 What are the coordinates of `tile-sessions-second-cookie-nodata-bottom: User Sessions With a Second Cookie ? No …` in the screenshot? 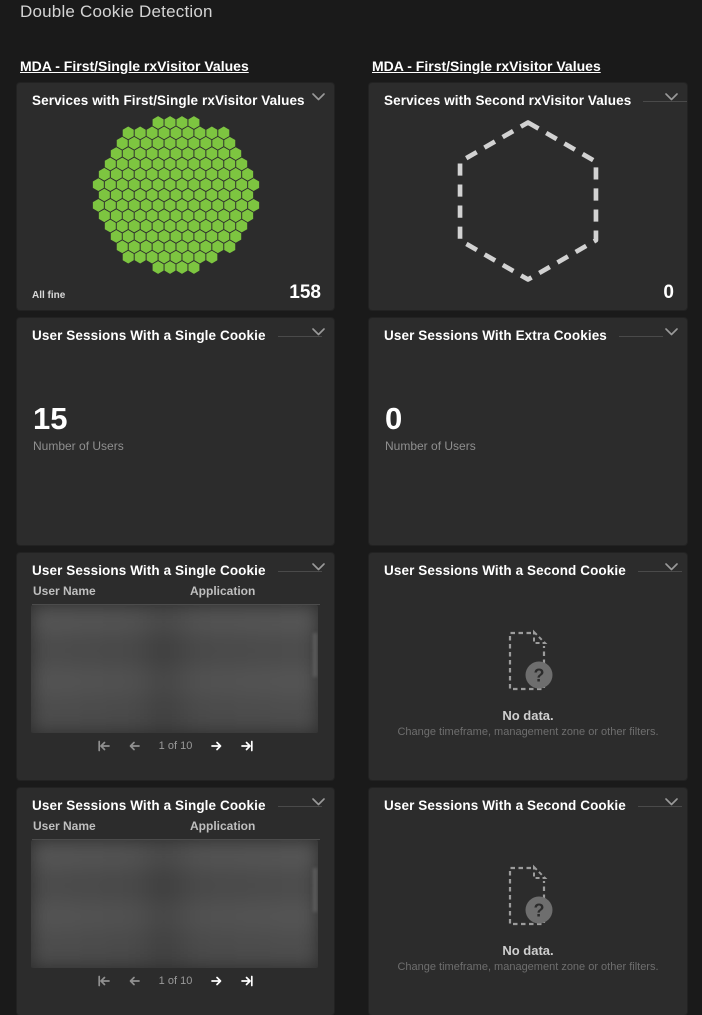 It's located at (528, 901).